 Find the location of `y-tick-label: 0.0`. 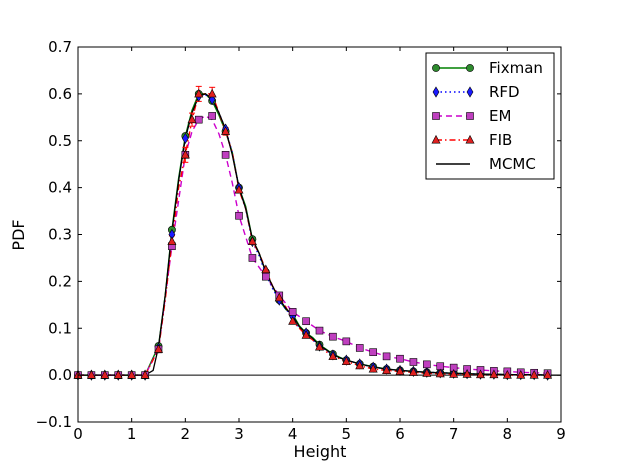

y-tick-label: 0.0 is located at coordinates (60, 375).